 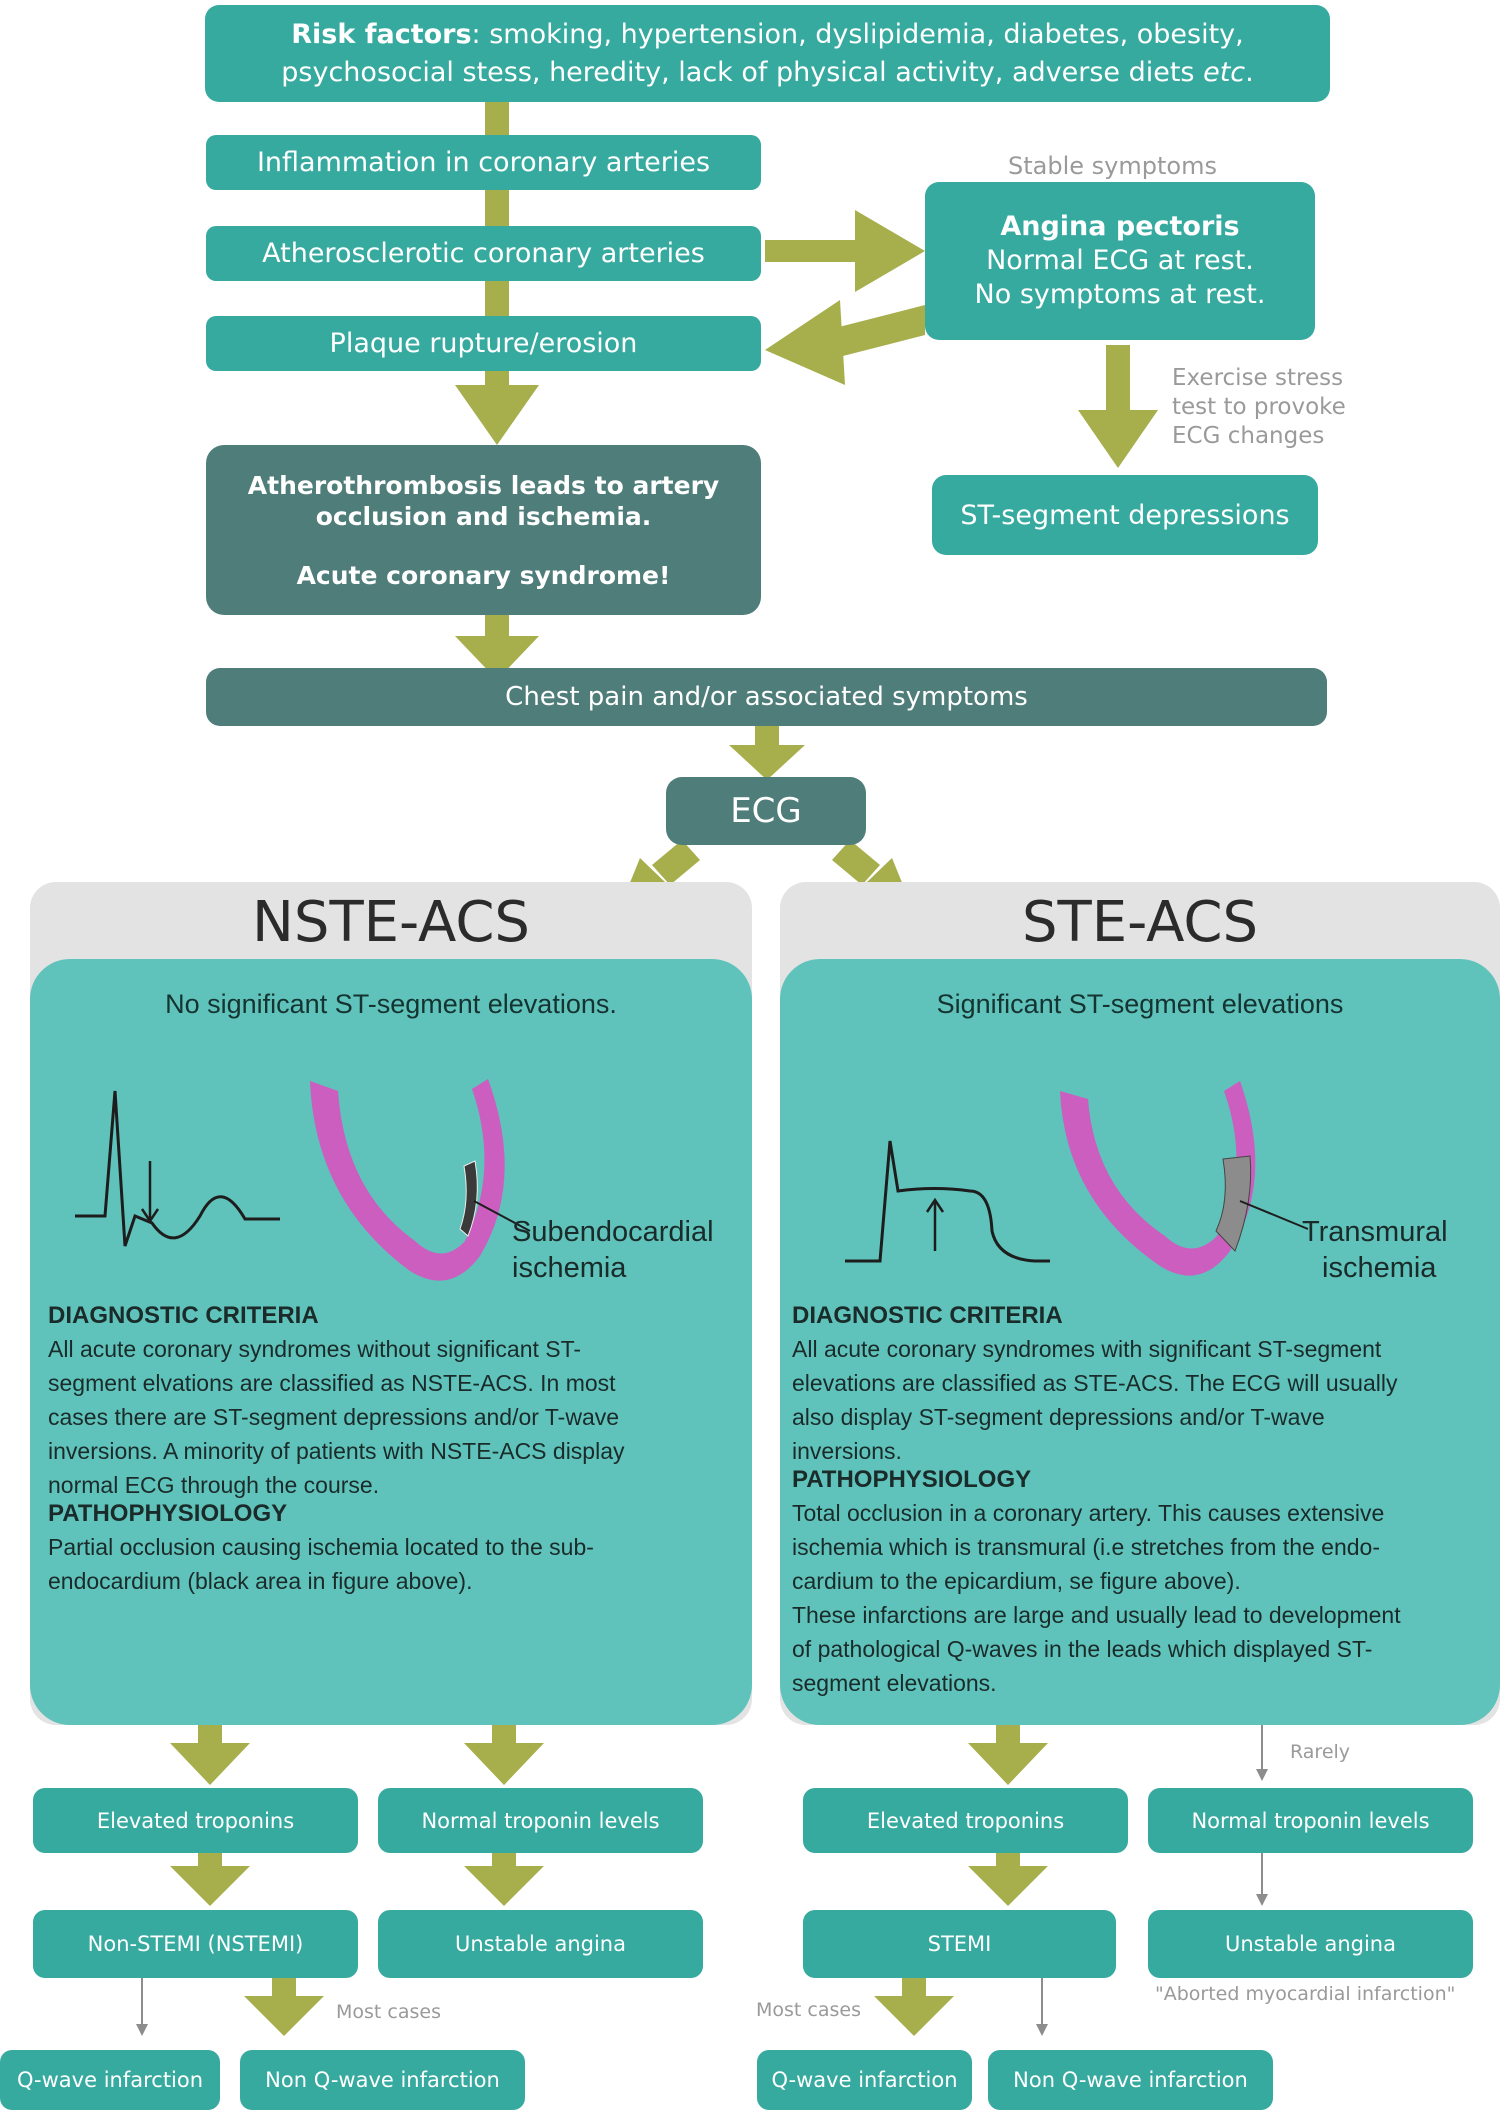 I want to click on nstemi-box: Non-STEMI (NSTEMI), so click(x=195, y=1944).